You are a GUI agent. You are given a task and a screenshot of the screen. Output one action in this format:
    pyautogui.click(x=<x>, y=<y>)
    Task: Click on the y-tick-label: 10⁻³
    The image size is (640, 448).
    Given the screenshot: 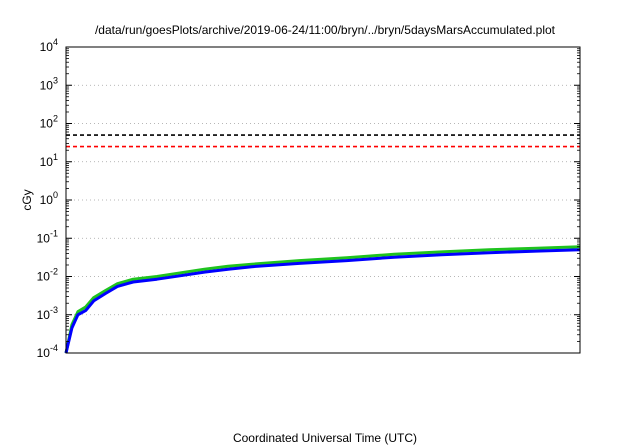 What is the action you would take?
    pyautogui.click(x=47, y=313)
    